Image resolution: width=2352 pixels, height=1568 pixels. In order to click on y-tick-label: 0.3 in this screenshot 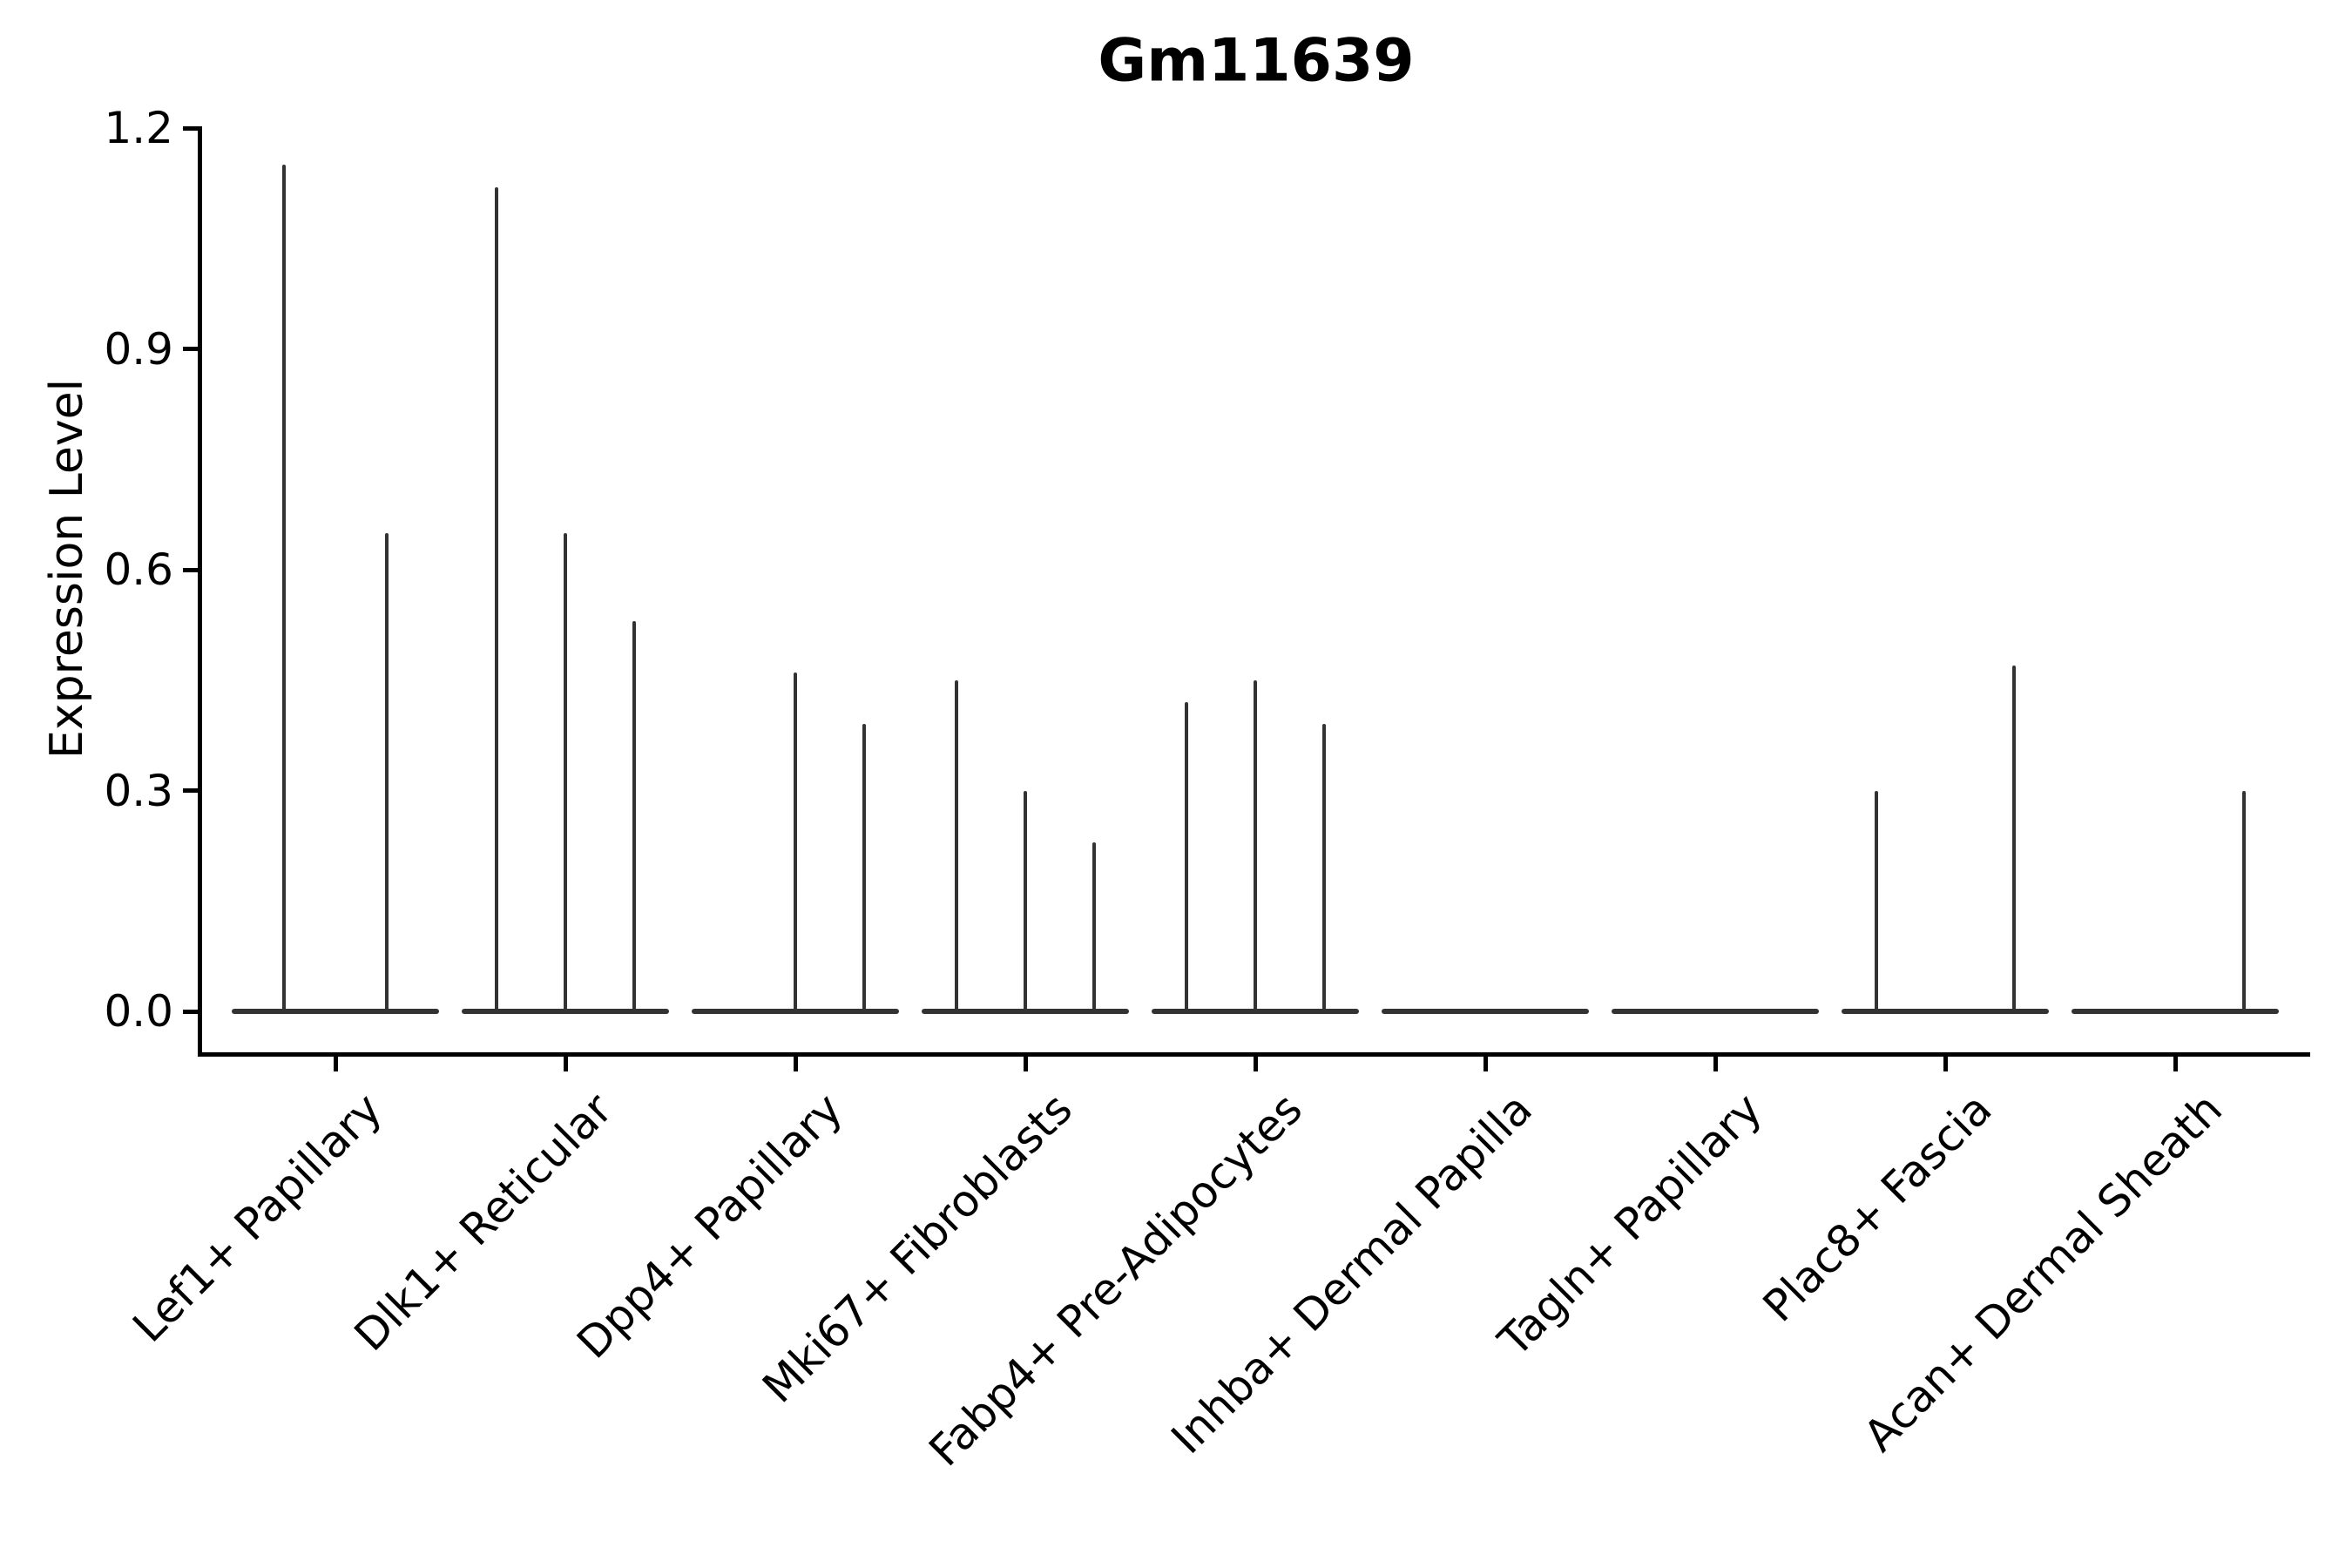, I will do `click(138, 790)`.